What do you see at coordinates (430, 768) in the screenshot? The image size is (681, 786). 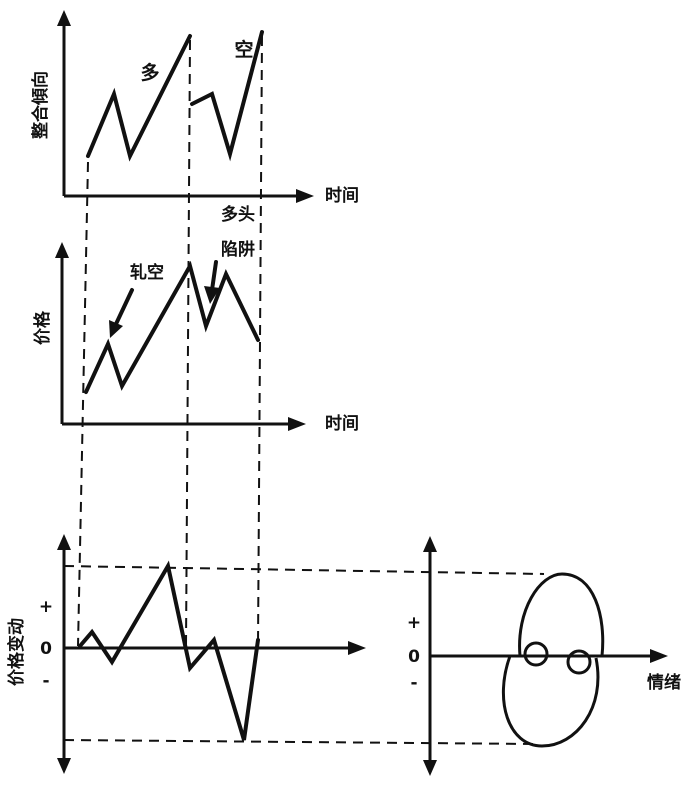 I see `right-y-arrowhead-down` at bounding box center [430, 768].